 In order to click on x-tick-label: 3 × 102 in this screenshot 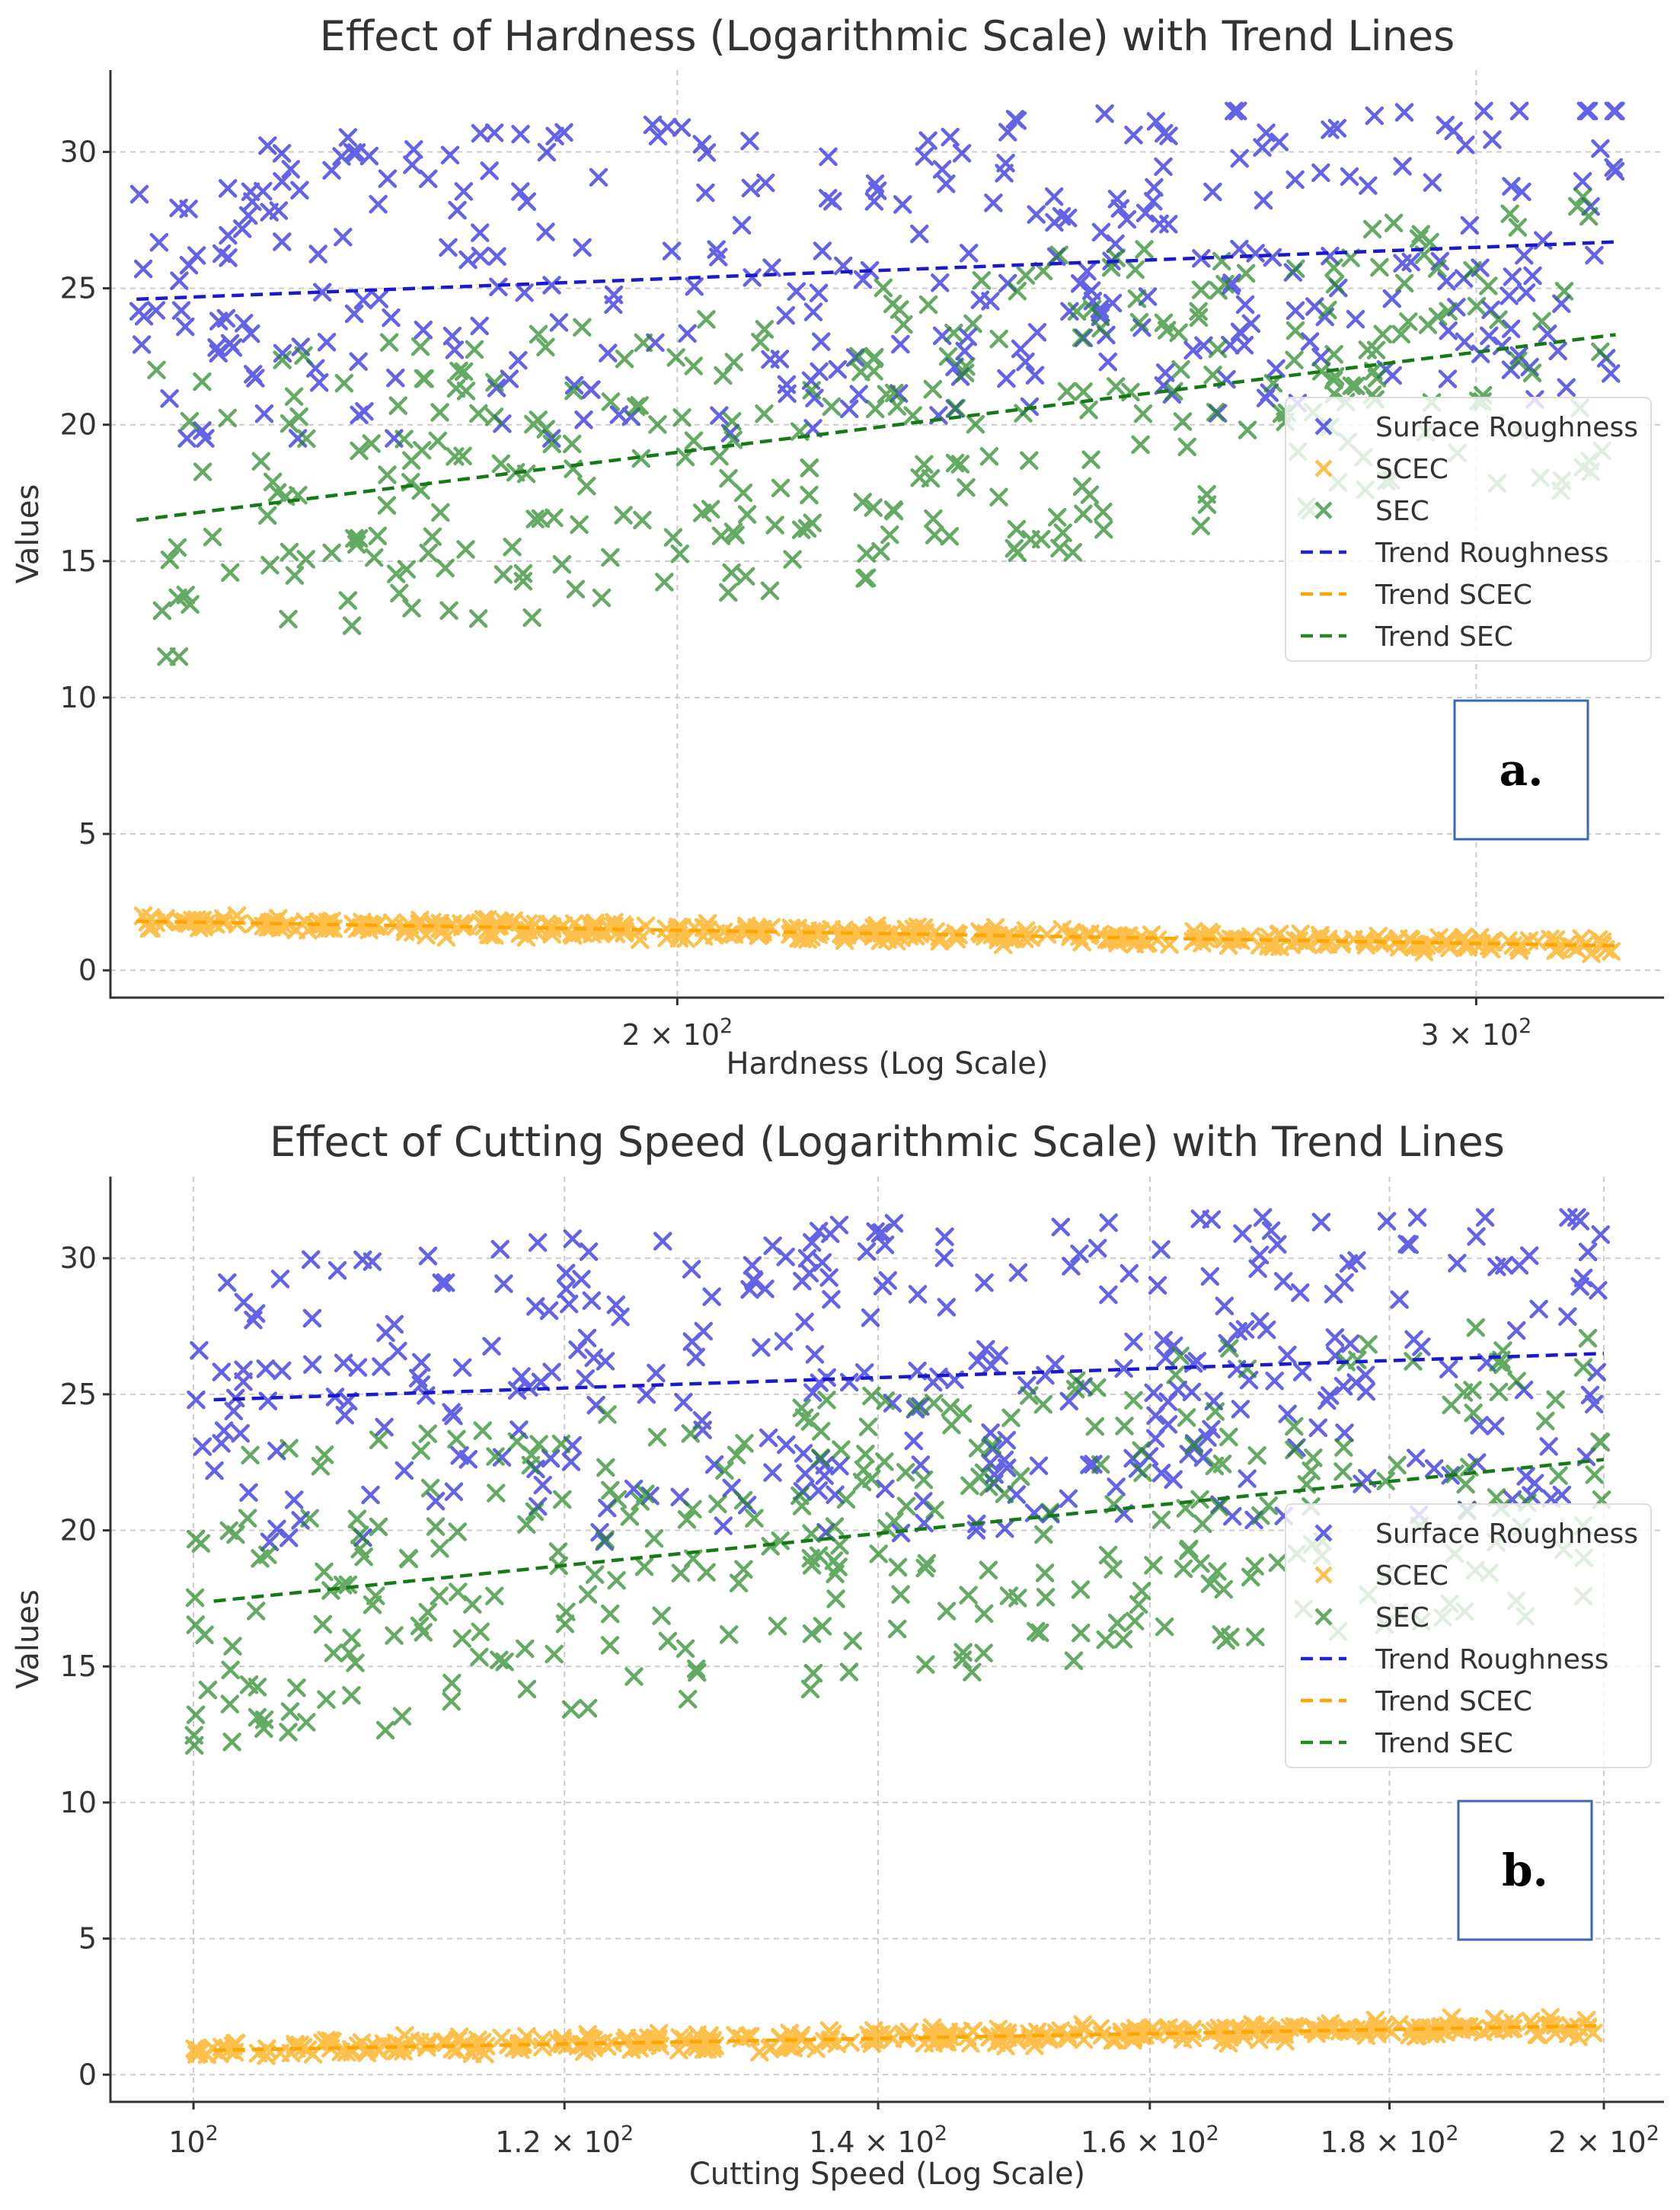, I will do `click(1476, 1033)`.